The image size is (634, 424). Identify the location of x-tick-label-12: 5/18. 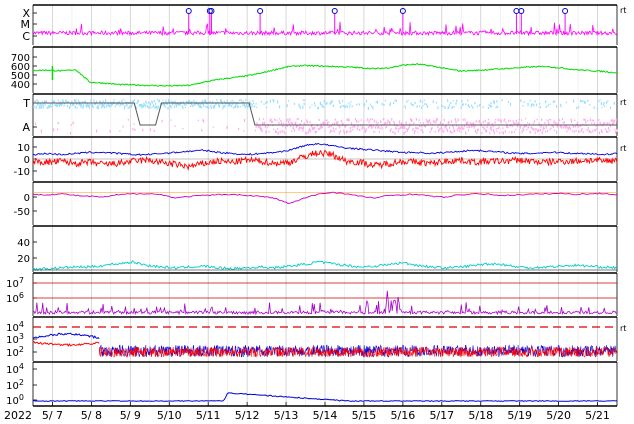
(480, 415).